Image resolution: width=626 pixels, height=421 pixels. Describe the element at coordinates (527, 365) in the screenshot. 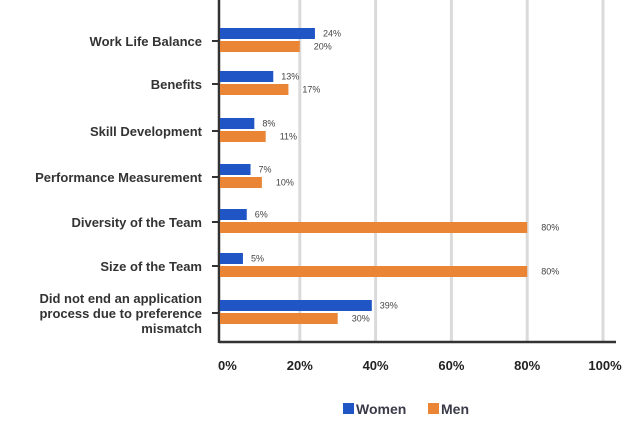

I see `x-tick-label: 80%` at that location.